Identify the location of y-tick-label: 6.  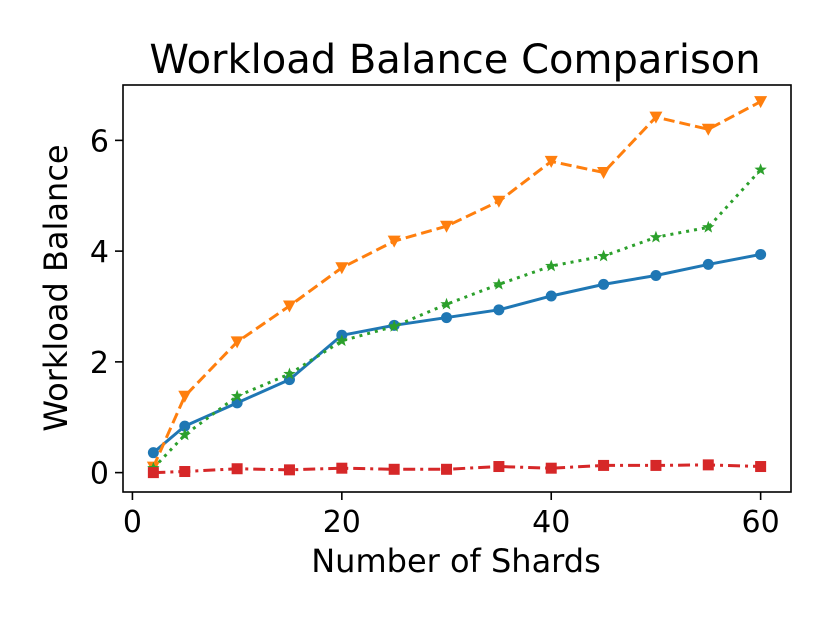
(99, 141).